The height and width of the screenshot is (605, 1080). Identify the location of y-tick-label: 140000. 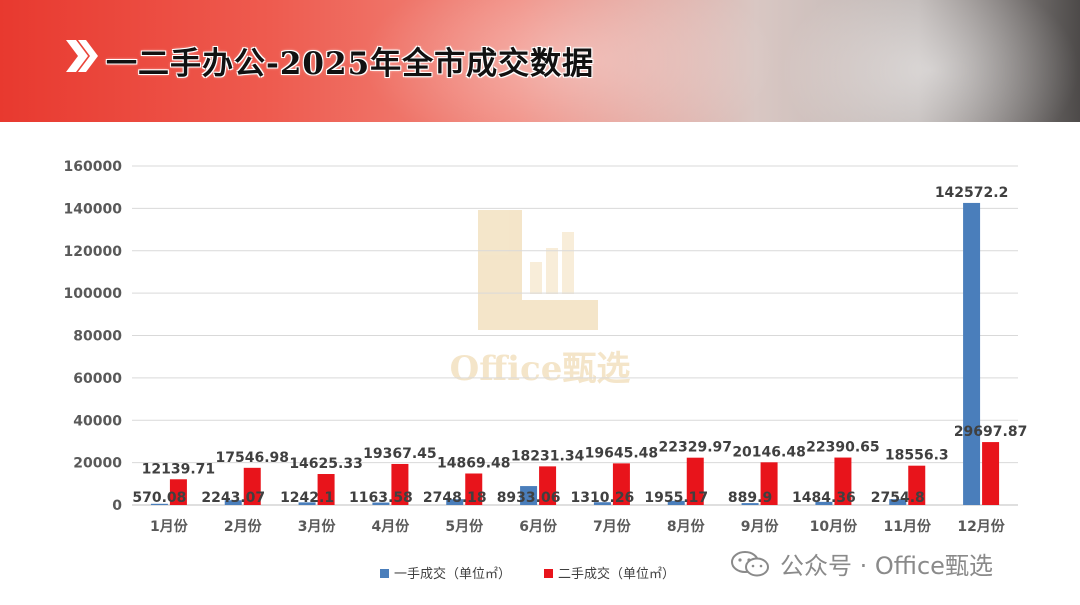
(93, 209).